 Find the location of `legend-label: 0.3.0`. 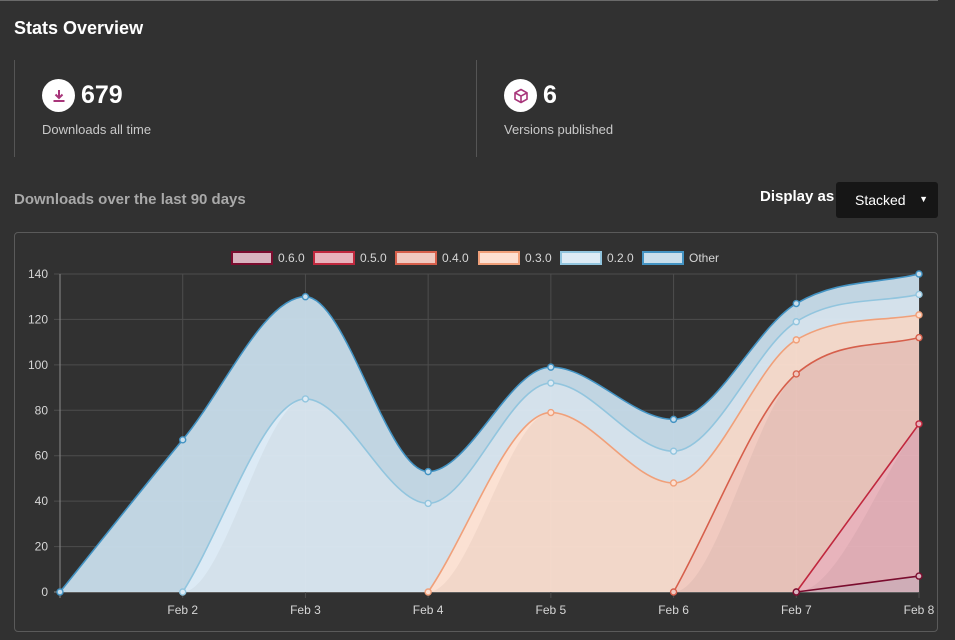

legend-label: 0.3.0 is located at coordinates (538, 258).